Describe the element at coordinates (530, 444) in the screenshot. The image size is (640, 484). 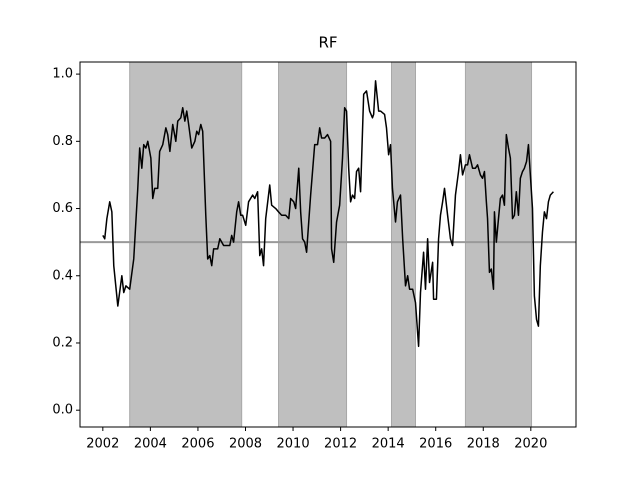
I see `x-tick-label: 2020` at that location.